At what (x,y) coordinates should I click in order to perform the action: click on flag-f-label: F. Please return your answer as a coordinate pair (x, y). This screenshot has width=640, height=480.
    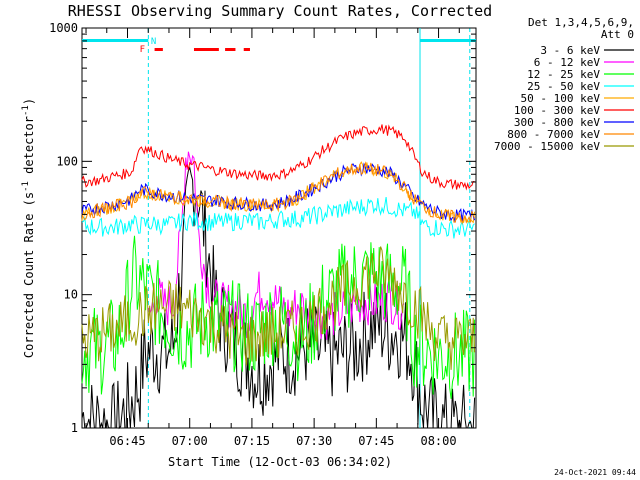
    Looking at the image, I should click on (142, 50).